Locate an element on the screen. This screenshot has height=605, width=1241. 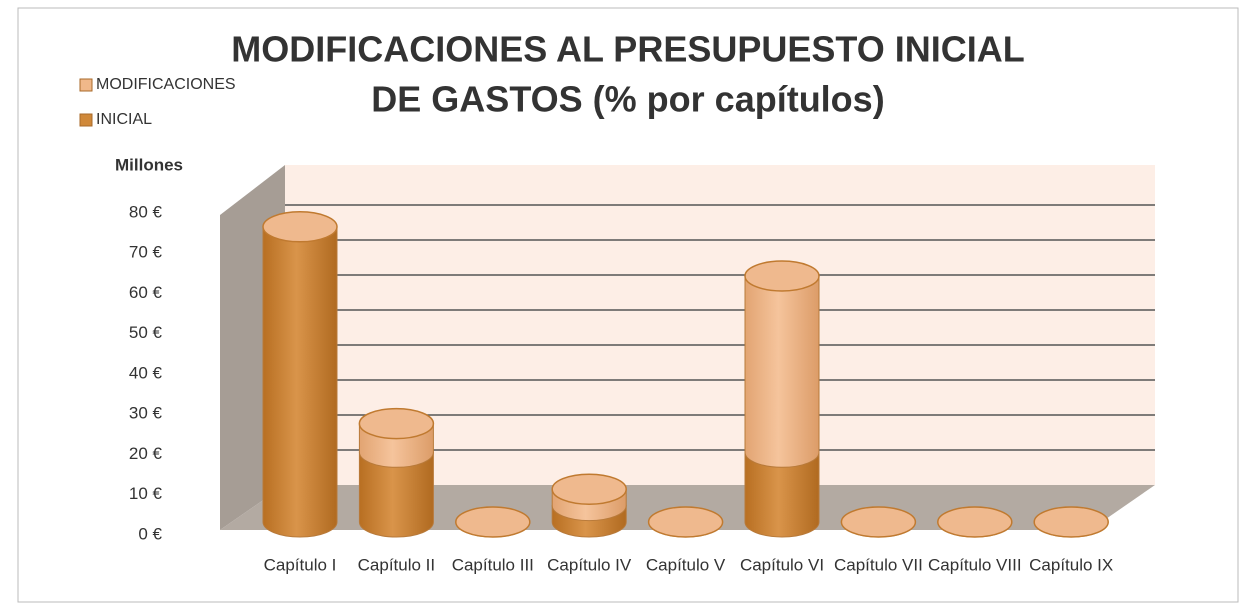
y-tick-label: 50 € is located at coordinates (146, 332).